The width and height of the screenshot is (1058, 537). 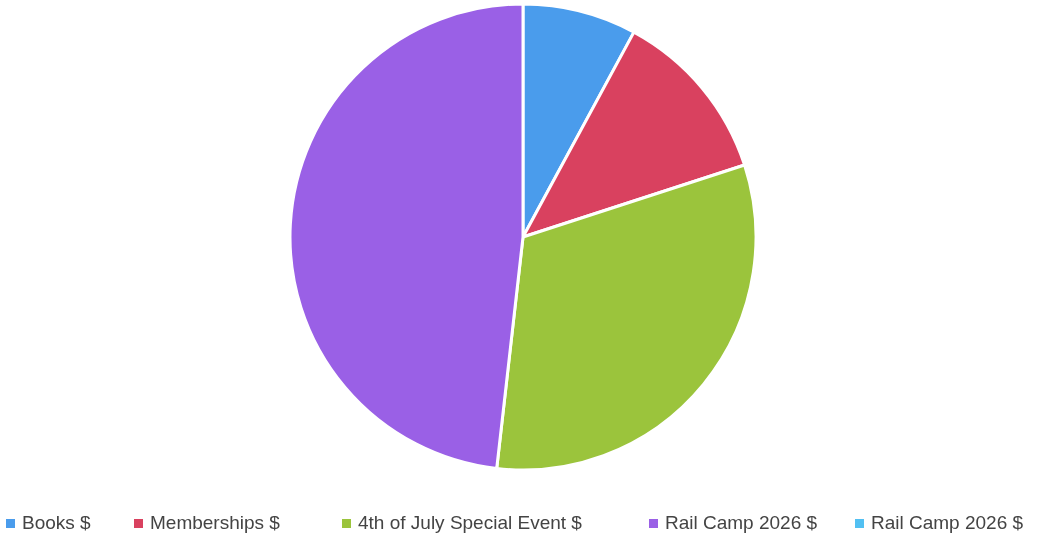 What do you see at coordinates (57, 523) in the screenshot?
I see `legend-label: Books $` at bounding box center [57, 523].